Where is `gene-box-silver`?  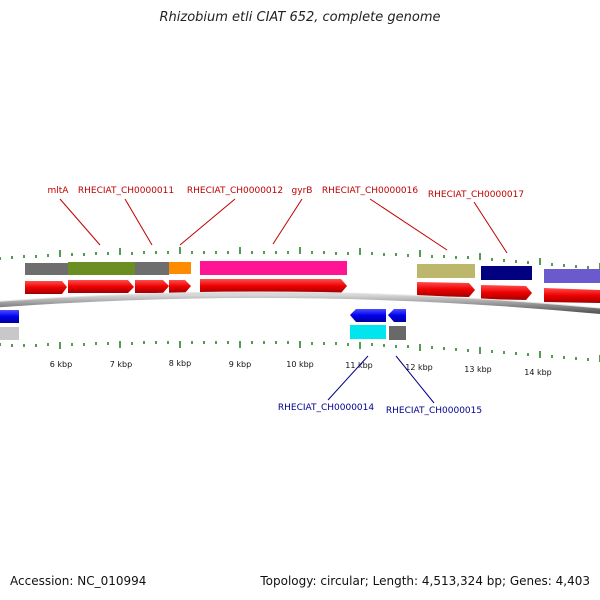 gene-box-silver is located at coordinates (9, 333).